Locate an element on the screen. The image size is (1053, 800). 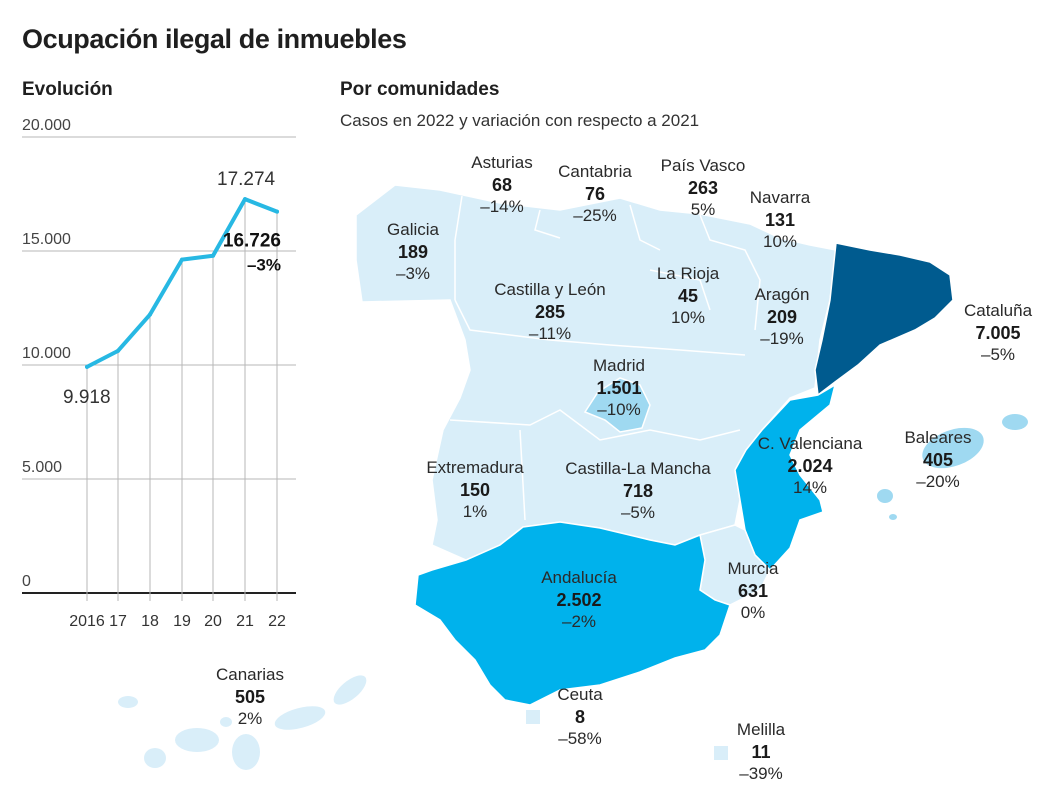
annotation-first-value: 9.918 is located at coordinates (87, 397).